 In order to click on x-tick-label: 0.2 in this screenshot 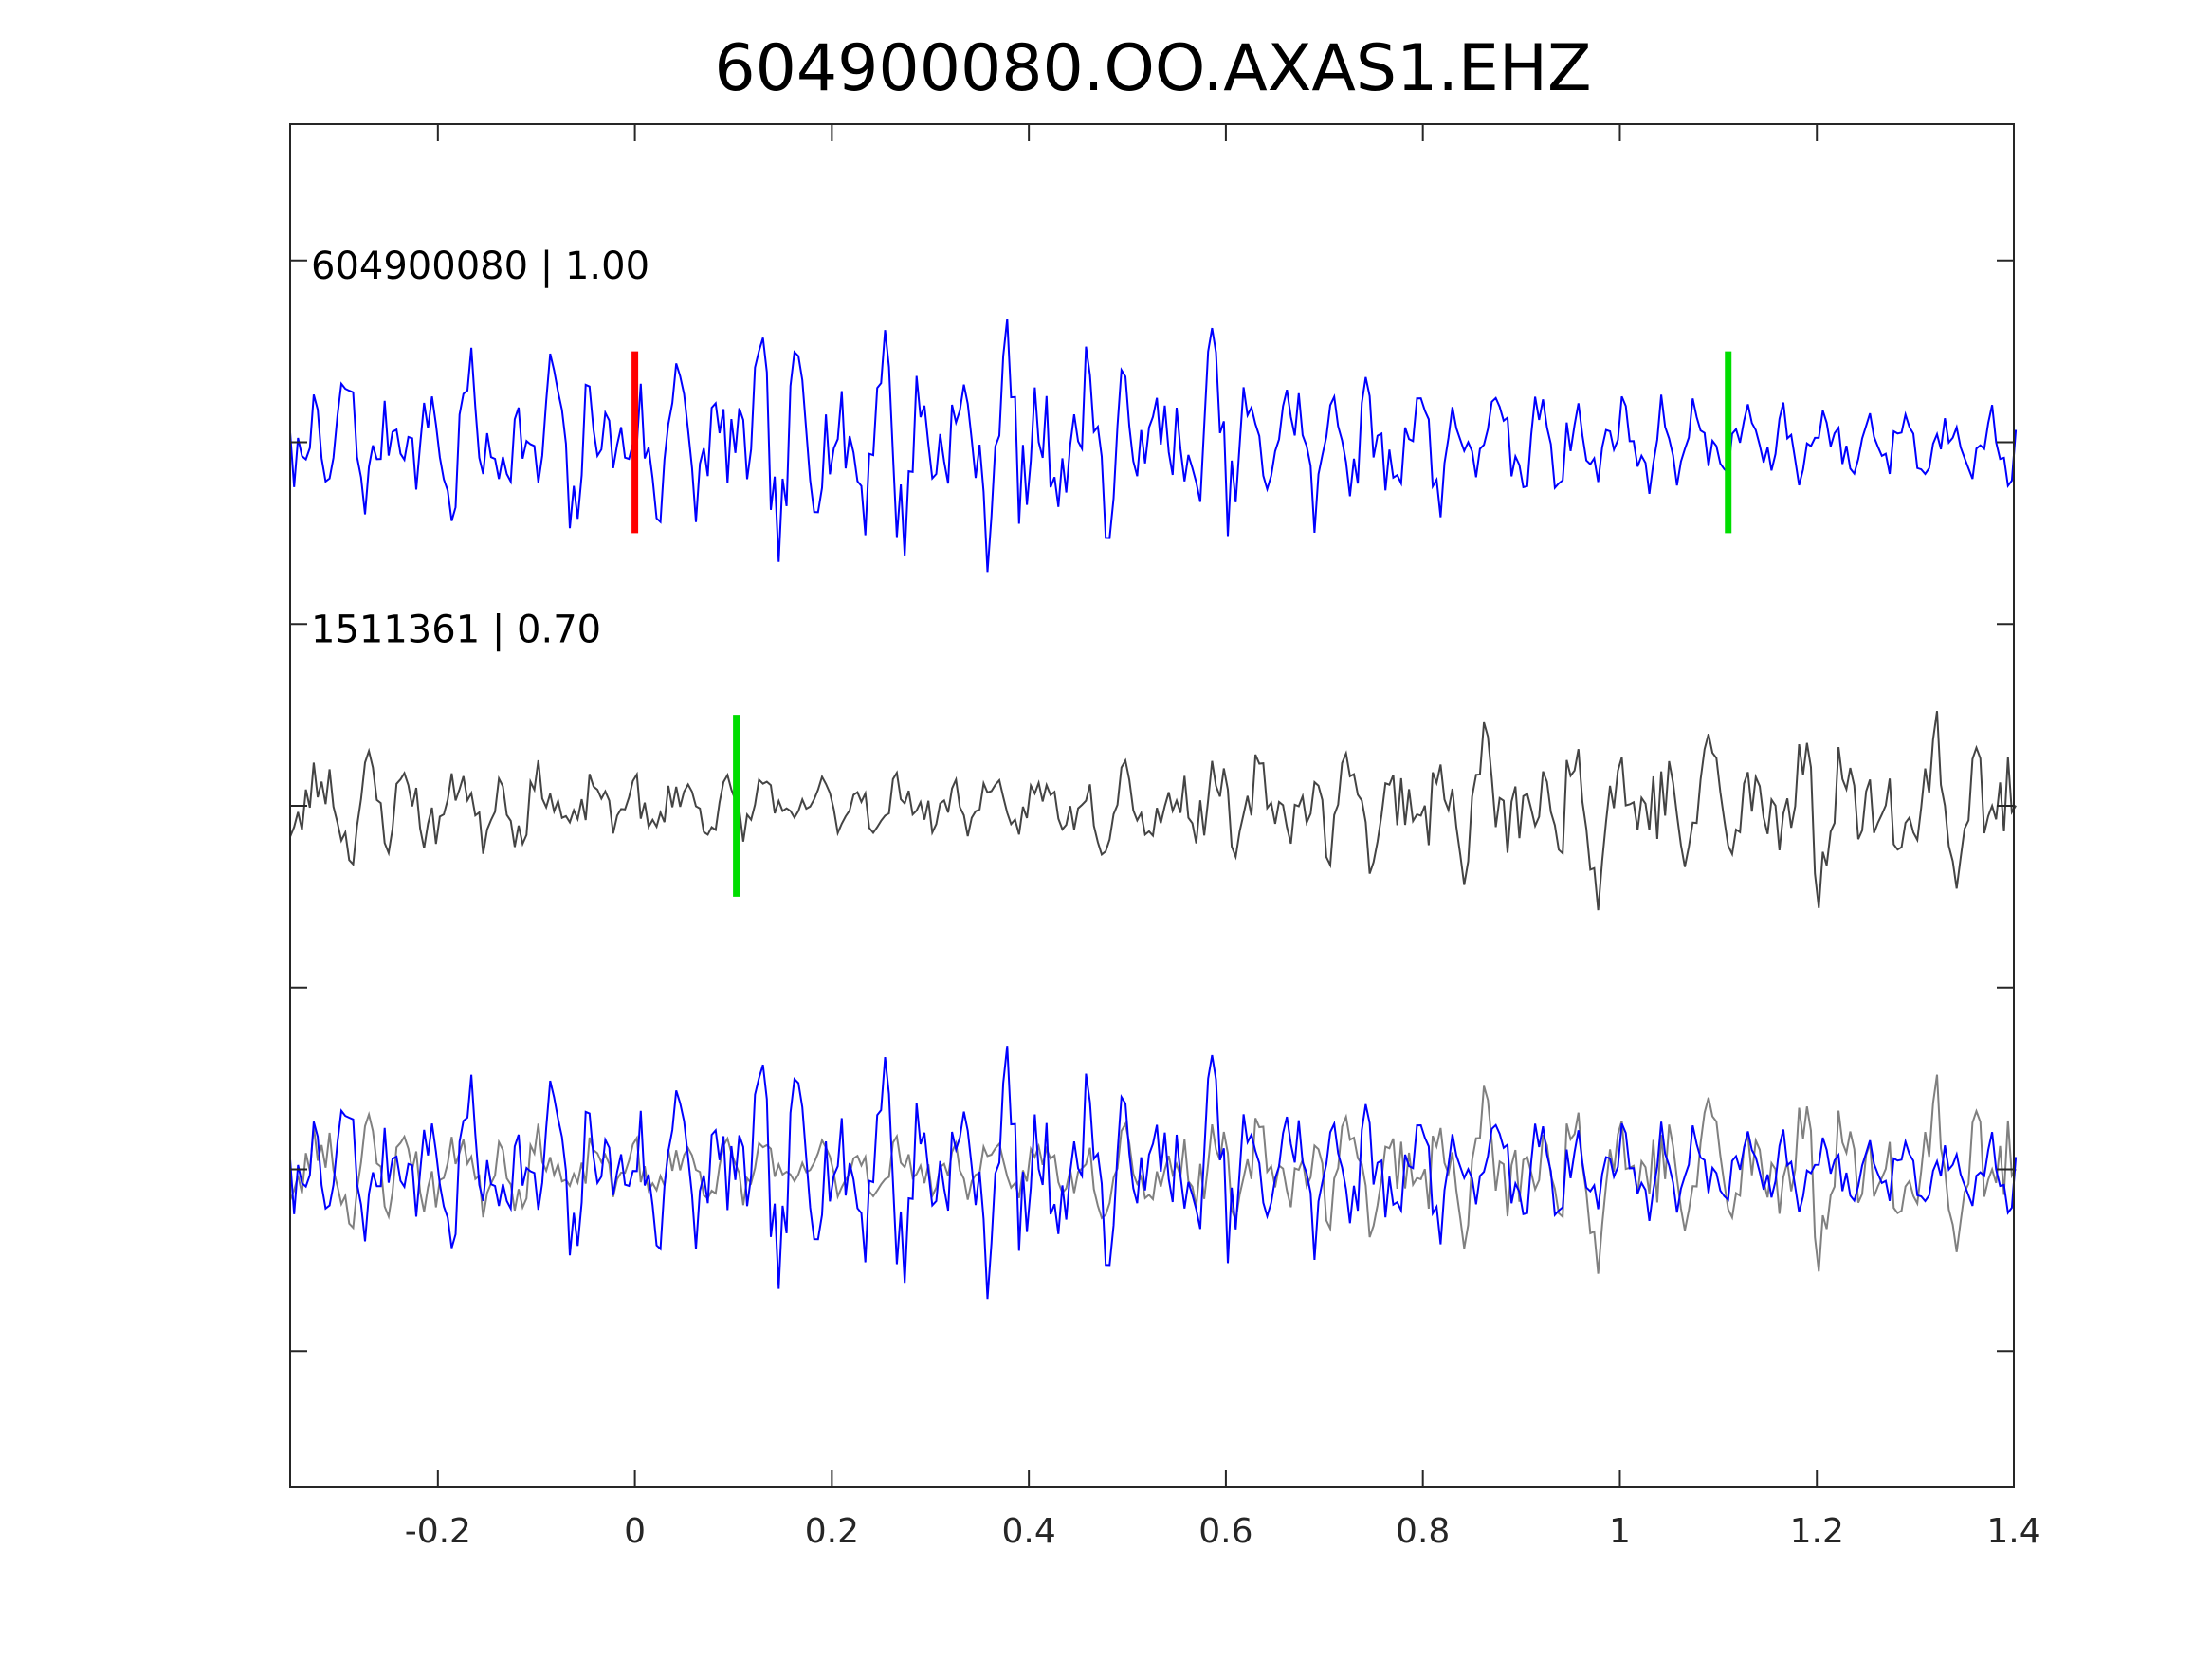, I will do `click(832, 1531)`.